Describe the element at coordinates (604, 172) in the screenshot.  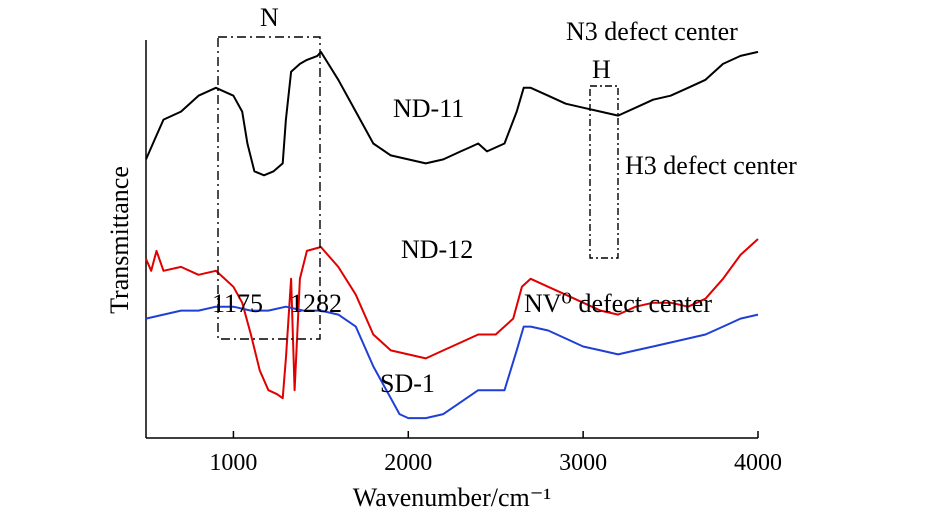
I see `h-region-box` at that location.